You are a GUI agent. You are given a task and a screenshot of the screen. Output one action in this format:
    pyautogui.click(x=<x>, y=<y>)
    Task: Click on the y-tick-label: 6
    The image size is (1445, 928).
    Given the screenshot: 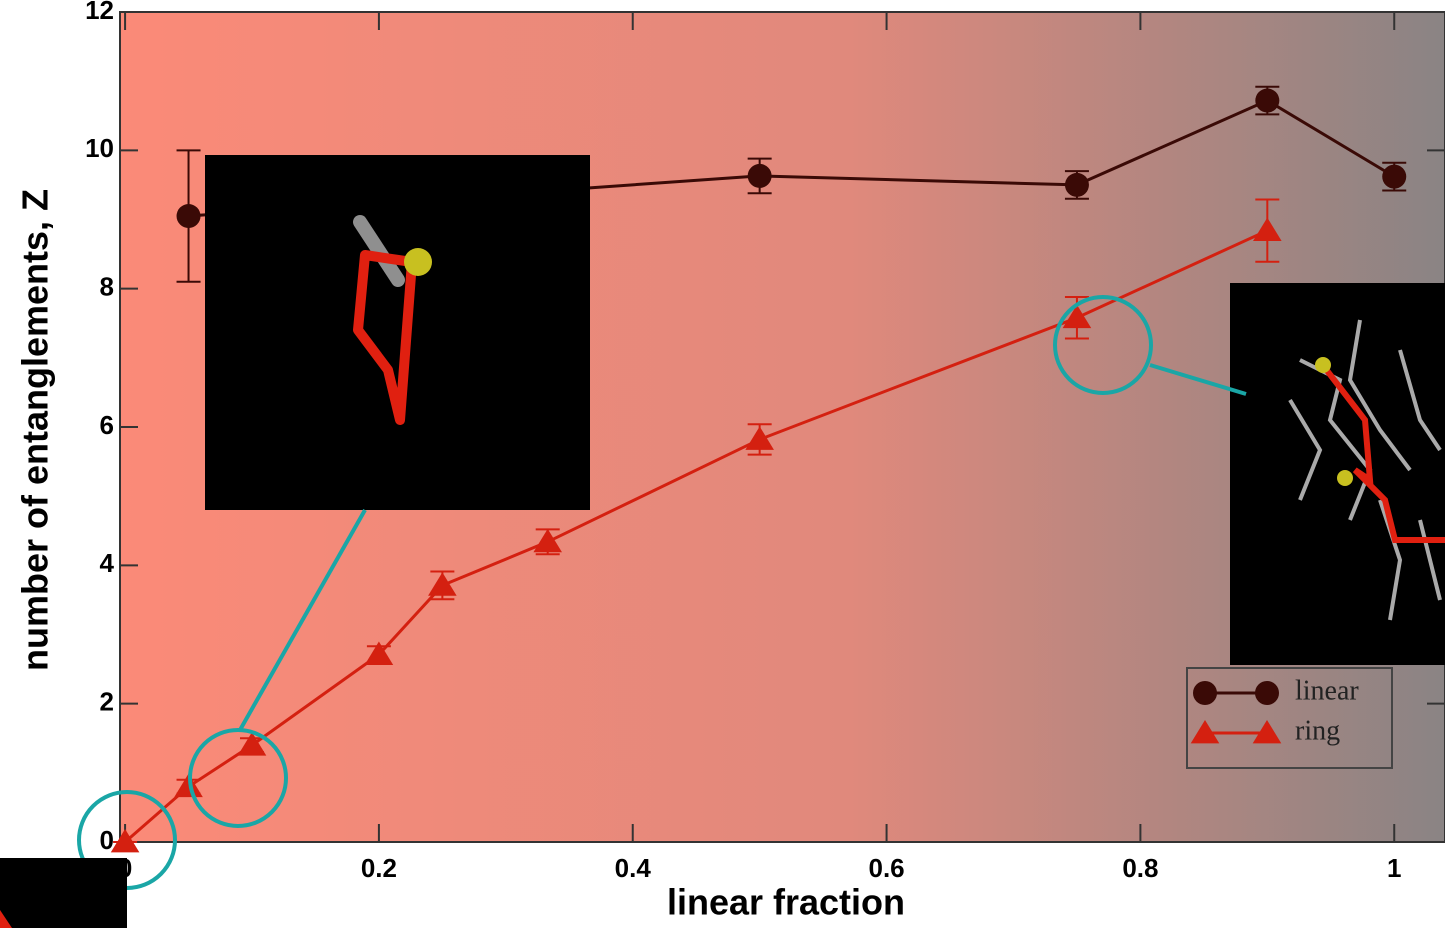 What is the action you would take?
    pyautogui.click(x=107, y=425)
    